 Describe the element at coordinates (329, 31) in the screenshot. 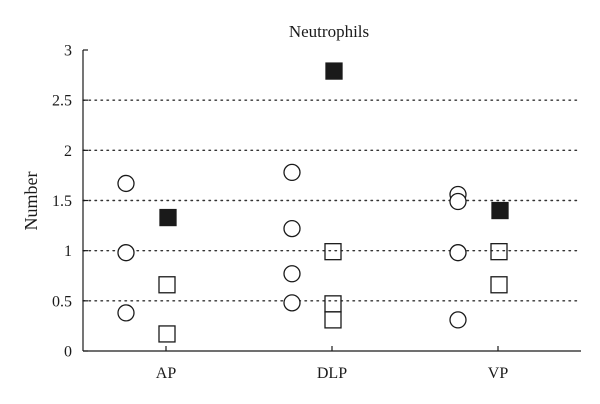

I see `chart-title: Neutrophils` at that location.